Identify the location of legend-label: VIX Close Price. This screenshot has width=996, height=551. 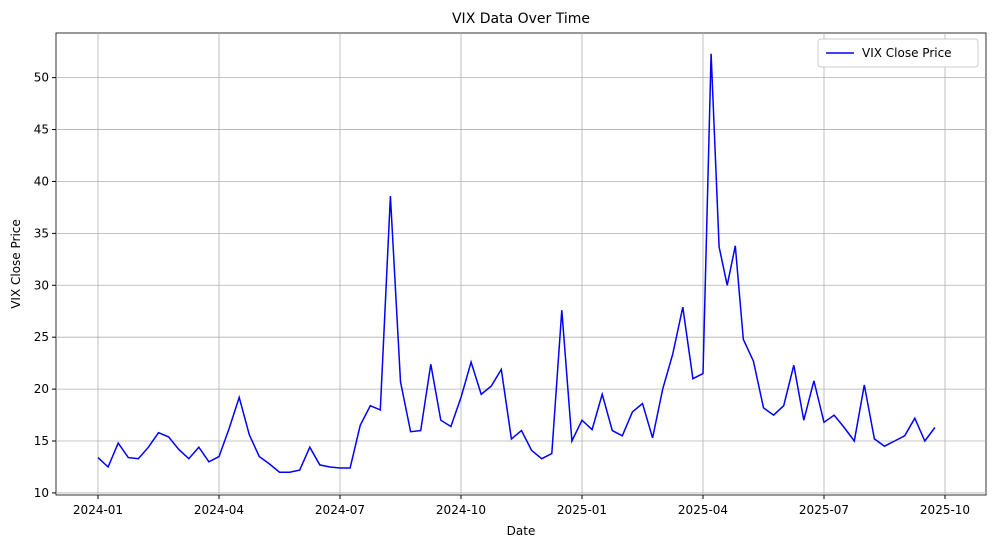
(907, 53).